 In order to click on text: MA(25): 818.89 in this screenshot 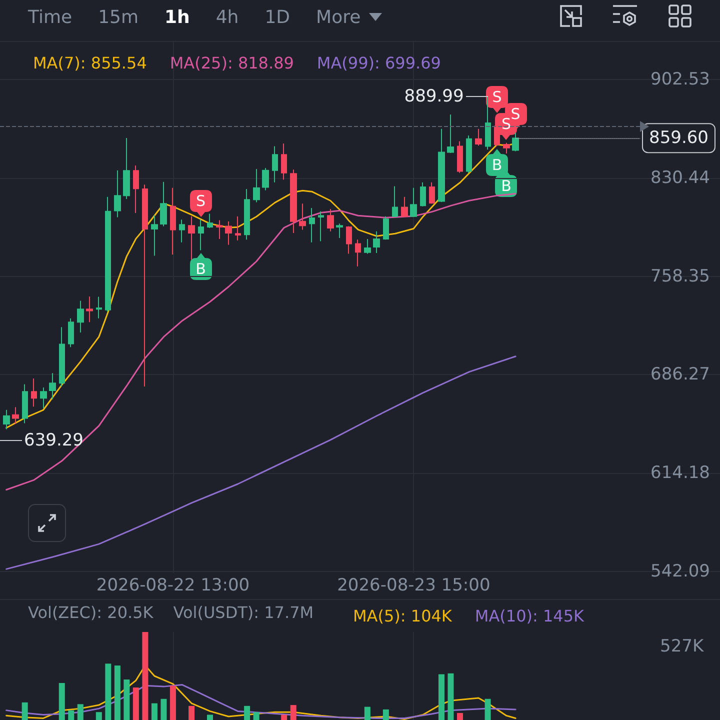, I will do `click(232, 63)`.